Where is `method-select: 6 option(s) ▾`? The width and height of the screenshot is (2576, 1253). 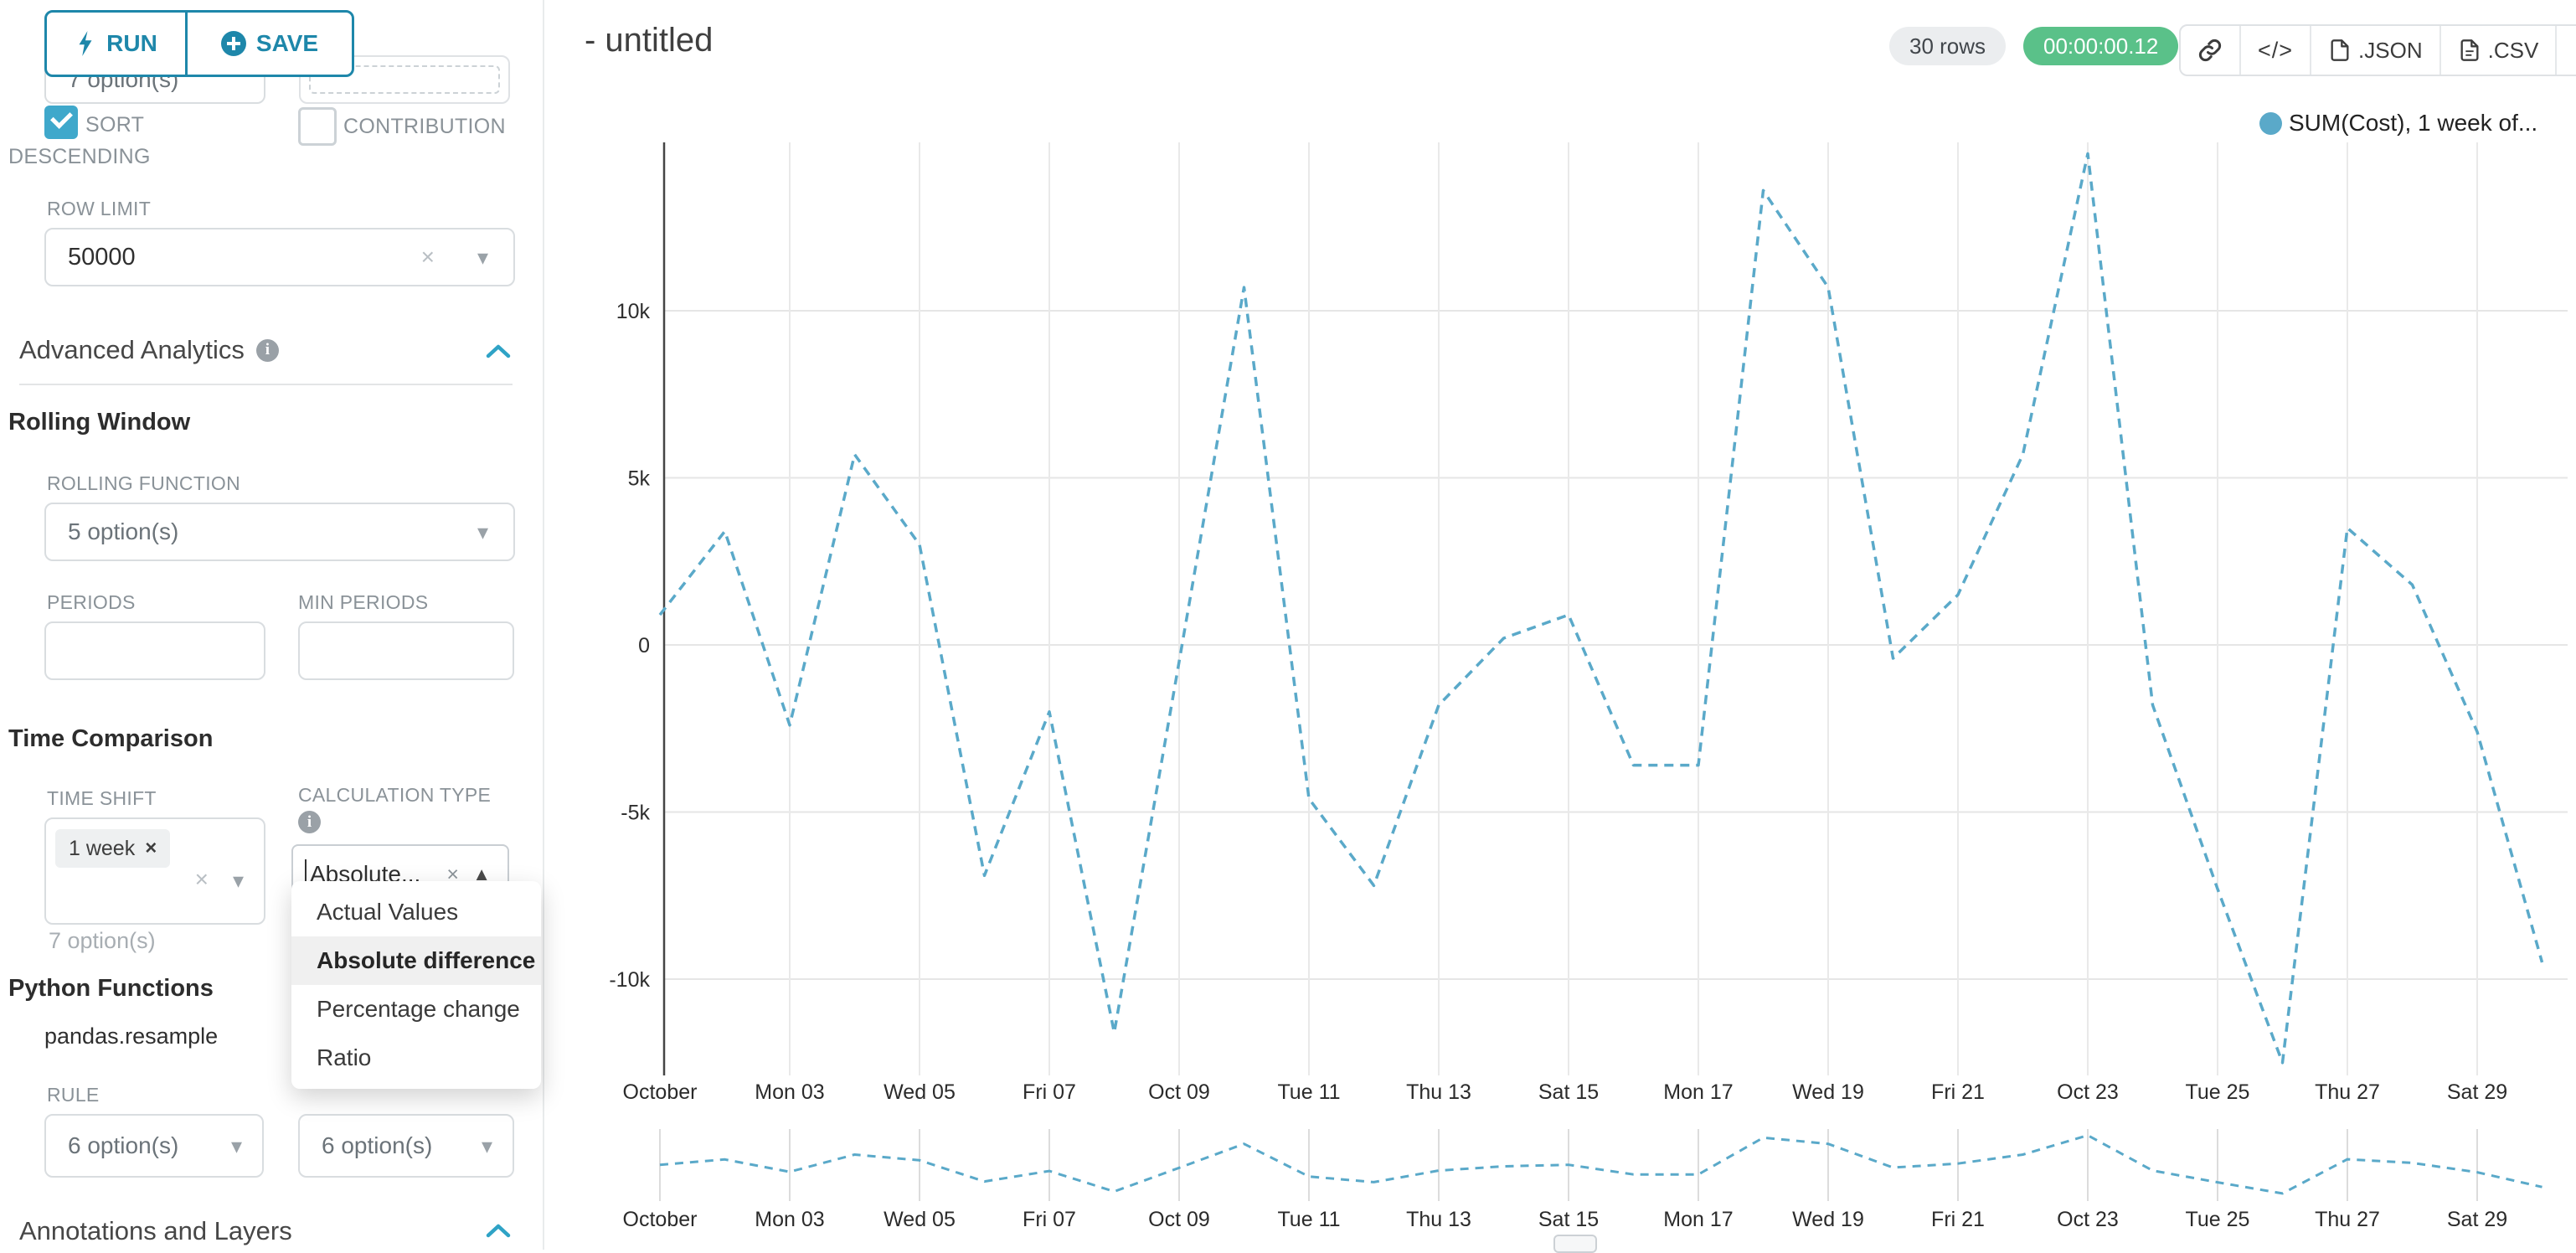 method-select: 6 option(s) ▾ is located at coordinates (406, 1146).